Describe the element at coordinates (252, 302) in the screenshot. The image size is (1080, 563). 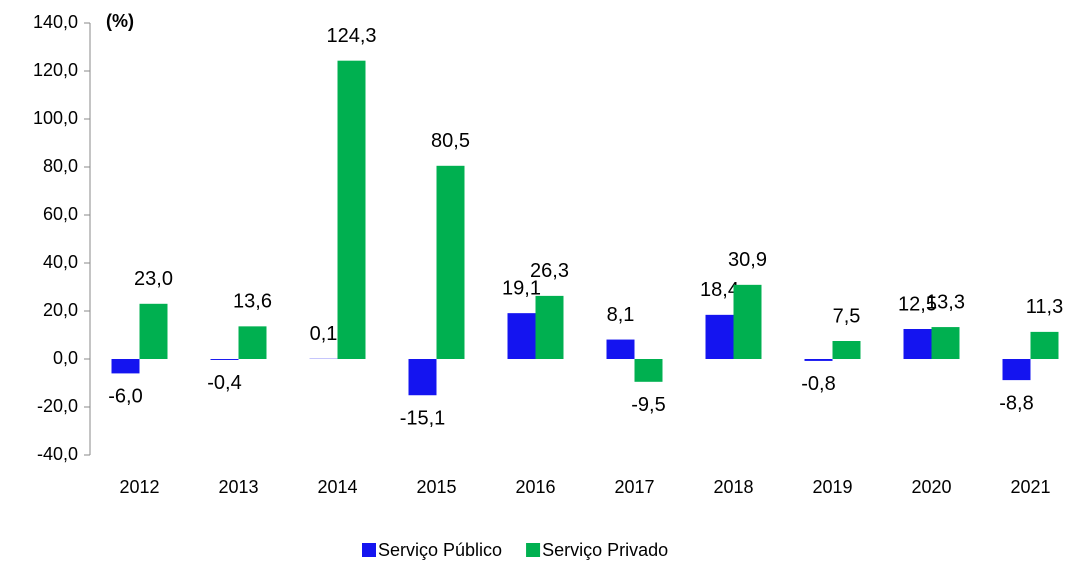
I see `value-label: 13,6` at that location.